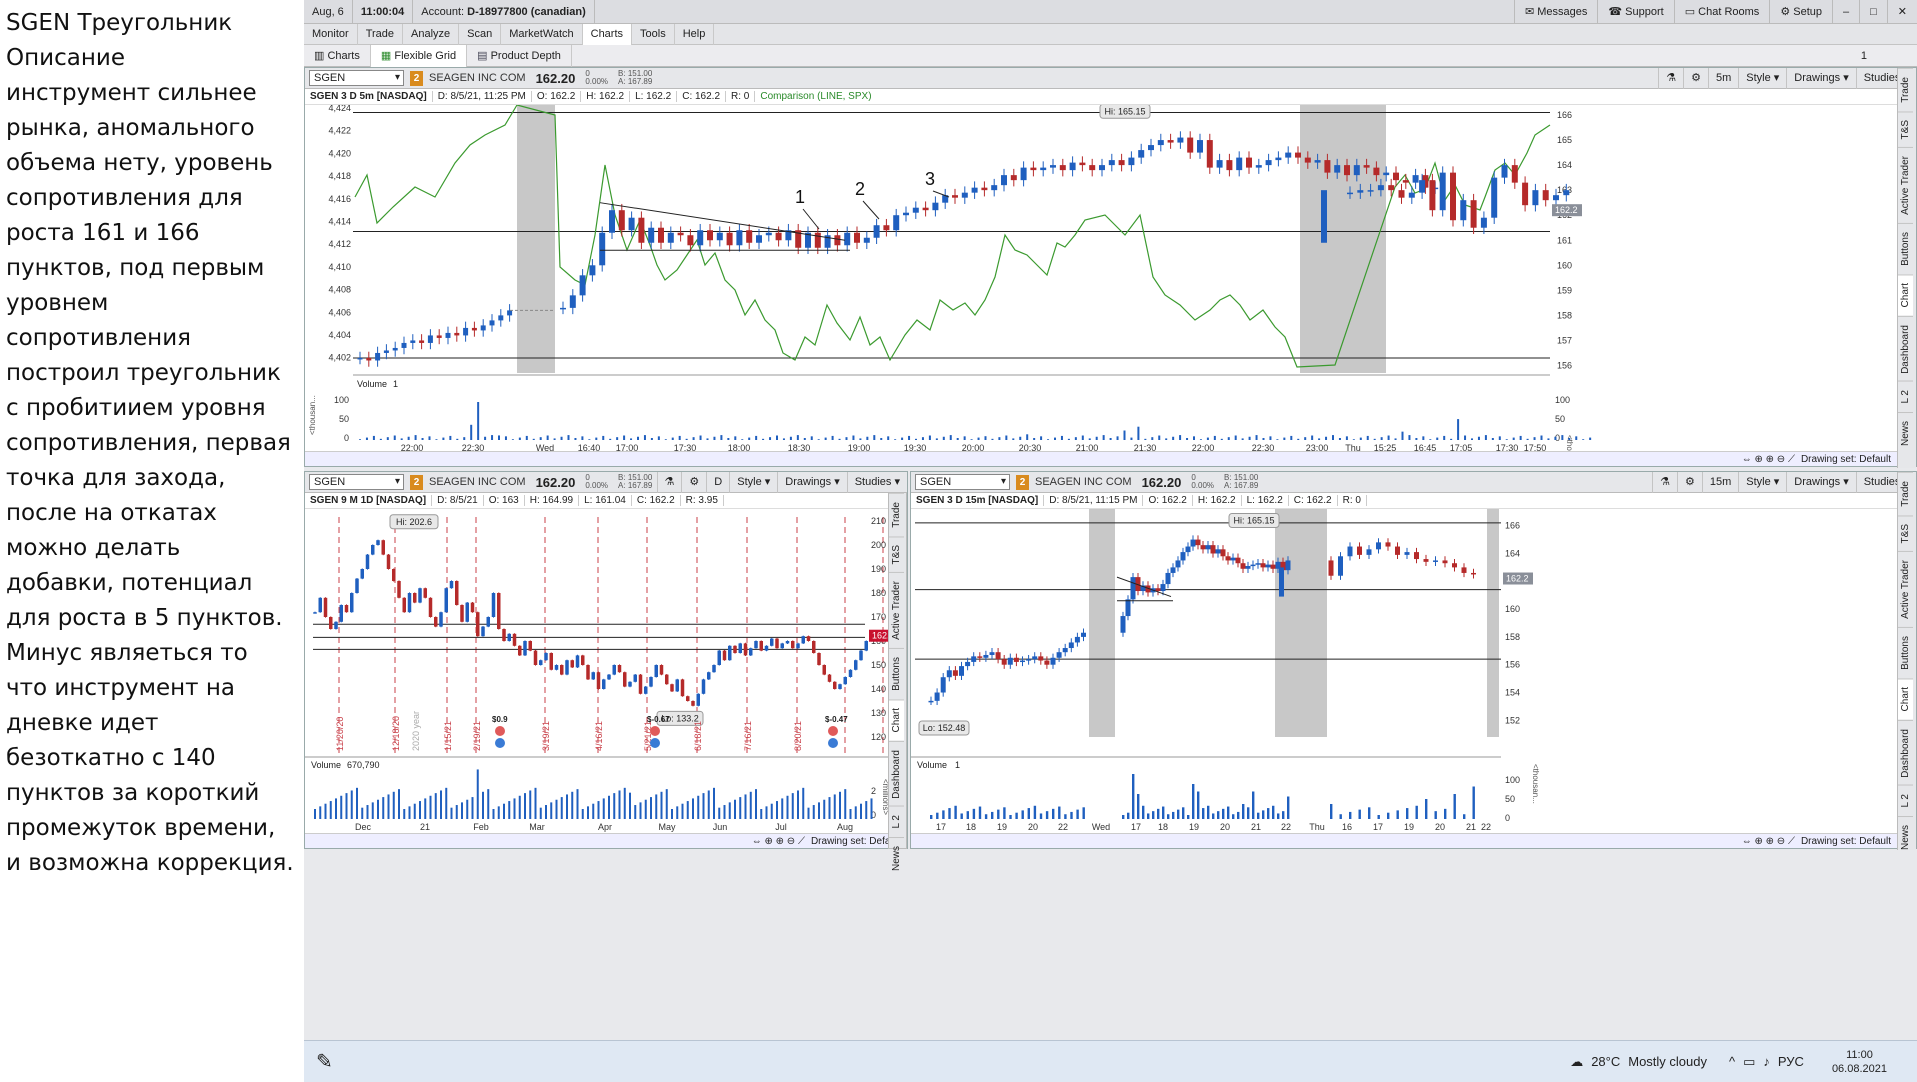 The height and width of the screenshot is (1082, 1917). What do you see at coordinates (695, 34) in the screenshot?
I see `menu-help: Help` at bounding box center [695, 34].